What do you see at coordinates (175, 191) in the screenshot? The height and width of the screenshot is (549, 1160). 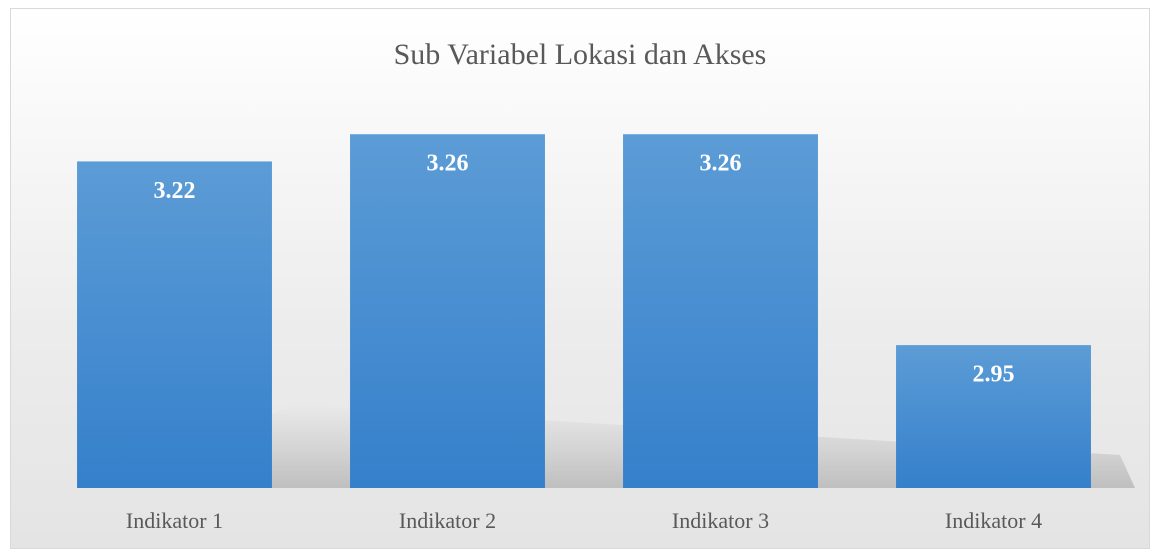 I see `data-label: 3.22` at bounding box center [175, 191].